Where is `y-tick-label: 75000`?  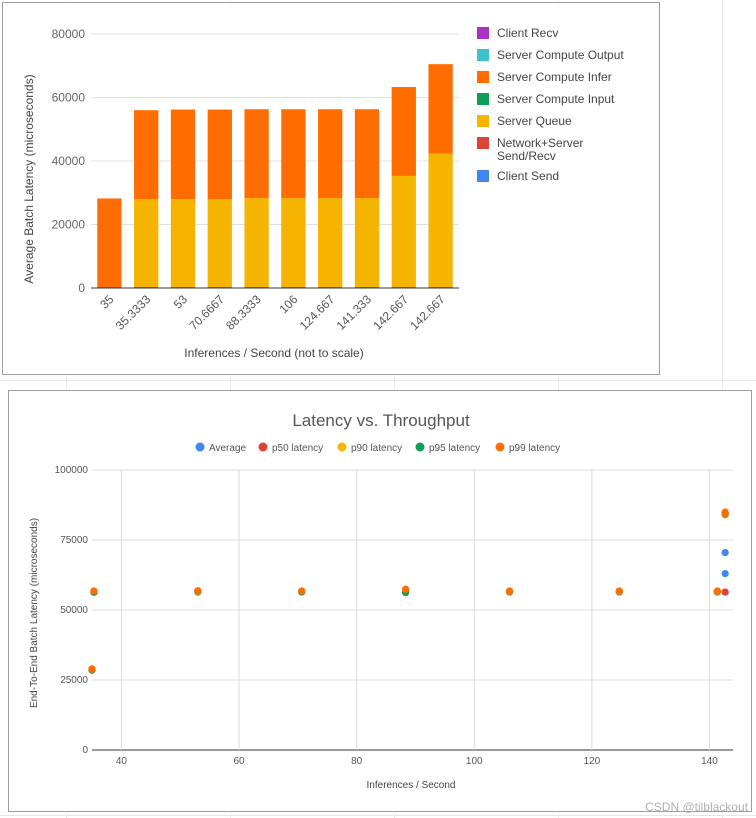
y-tick-label: 75000 is located at coordinates (74, 540).